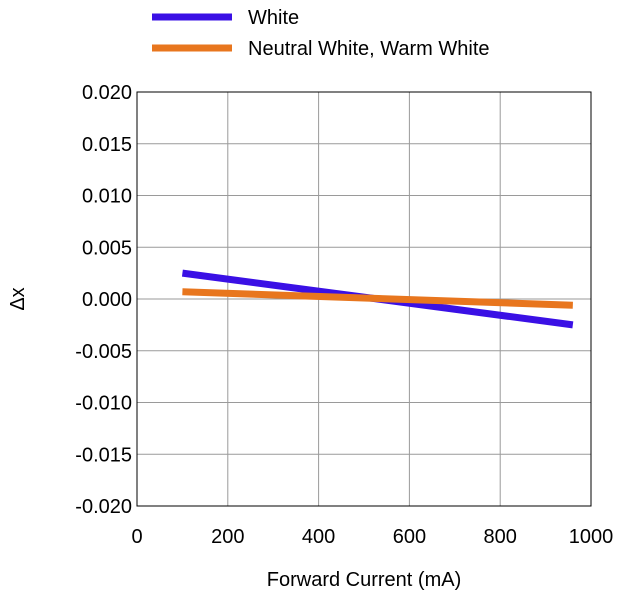 The height and width of the screenshot is (597, 623). Describe the element at coordinates (103, 404) in the screenshot. I see `y-tick-label: -0.010` at that location.